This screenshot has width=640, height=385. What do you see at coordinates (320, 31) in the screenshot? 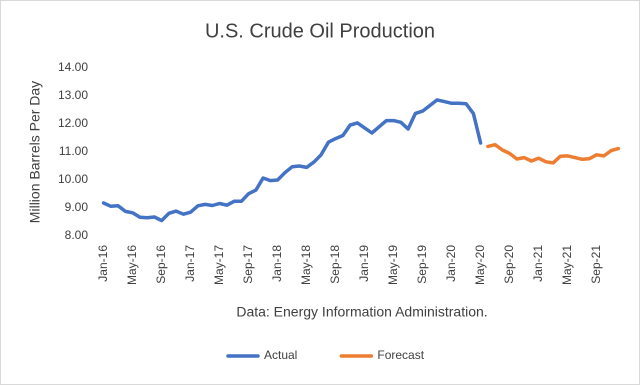
I see `chart-title: U.S. Crude Oil Production` at bounding box center [320, 31].